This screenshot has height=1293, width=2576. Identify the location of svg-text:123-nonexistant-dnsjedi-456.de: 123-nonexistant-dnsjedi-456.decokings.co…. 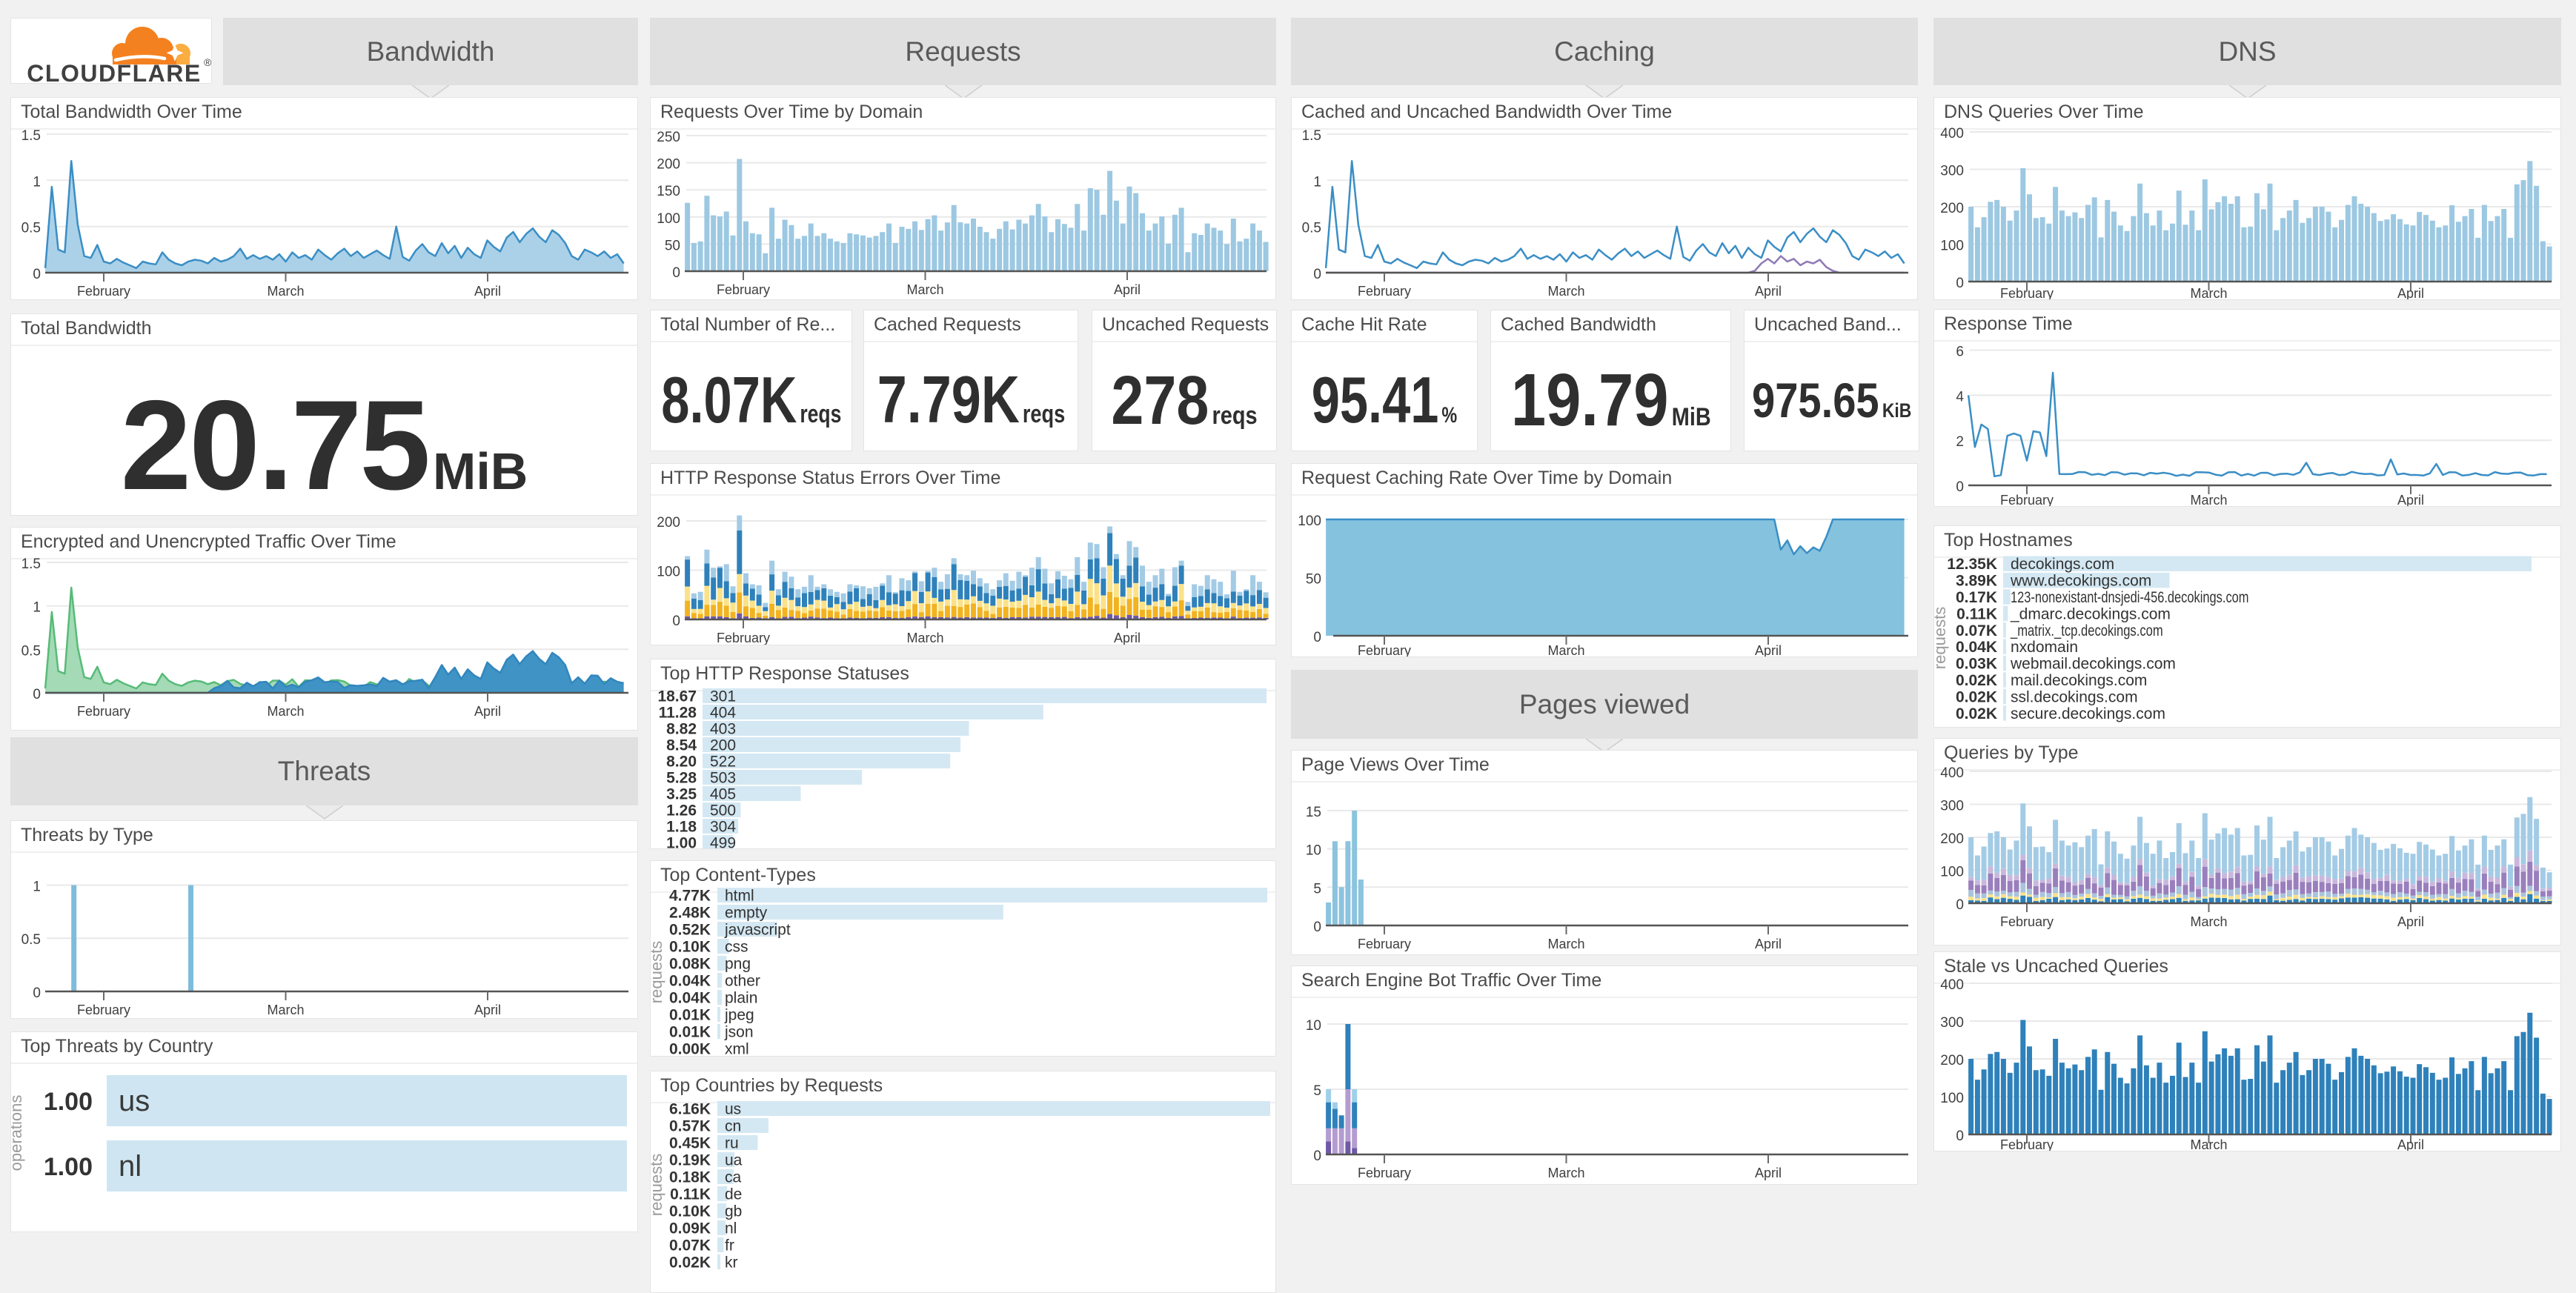
(2130, 597).